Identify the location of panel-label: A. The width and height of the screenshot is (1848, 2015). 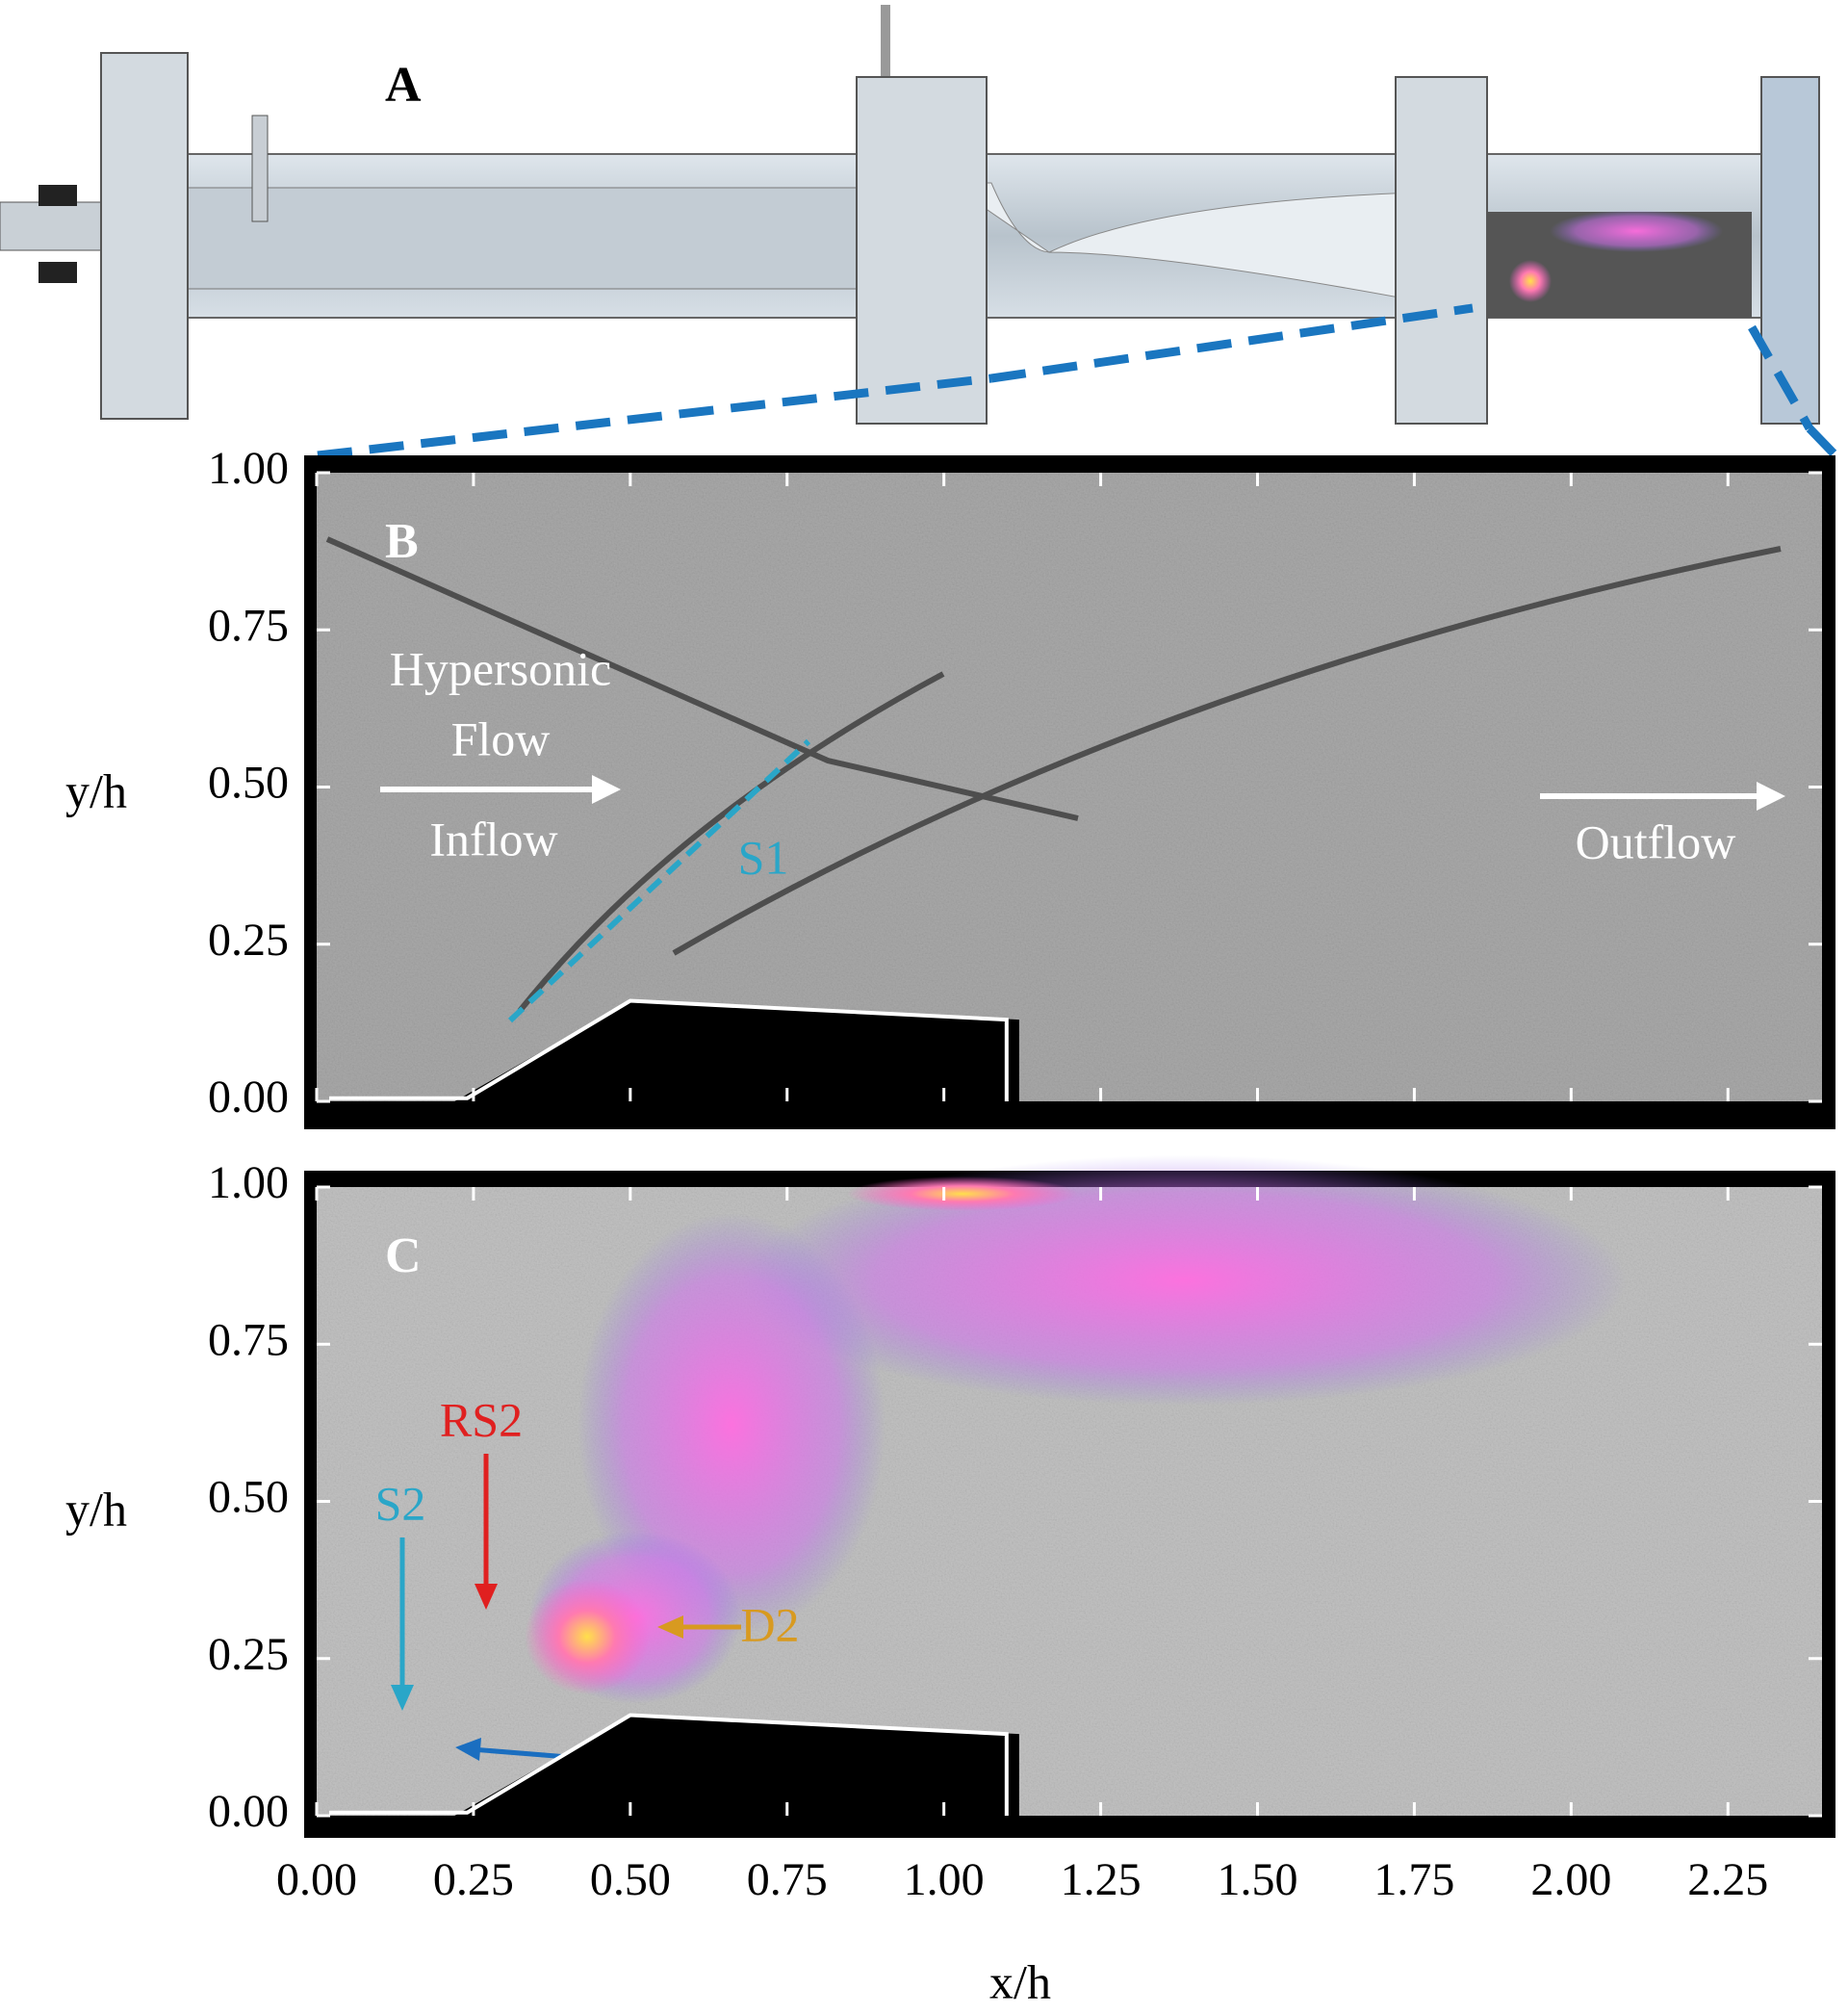
(403, 85).